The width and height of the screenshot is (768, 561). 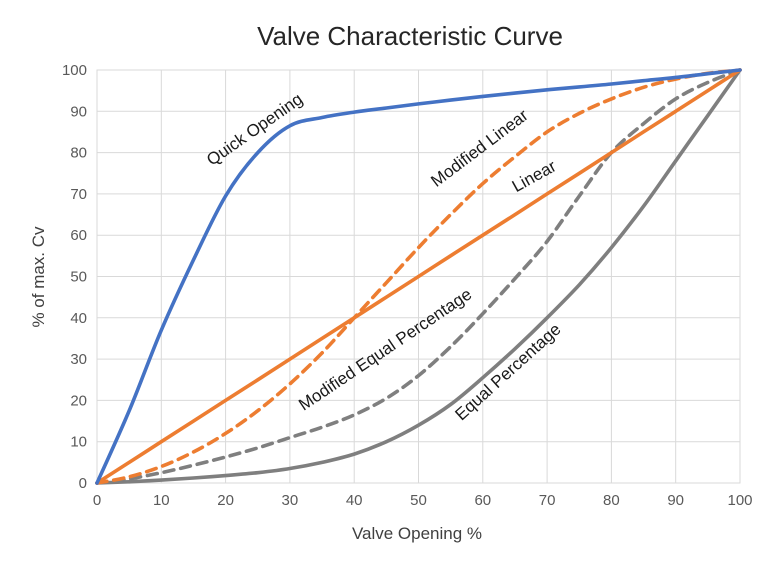 What do you see at coordinates (675, 500) in the screenshot?
I see `x-tick-label: 90` at bounding box center [675, 500].